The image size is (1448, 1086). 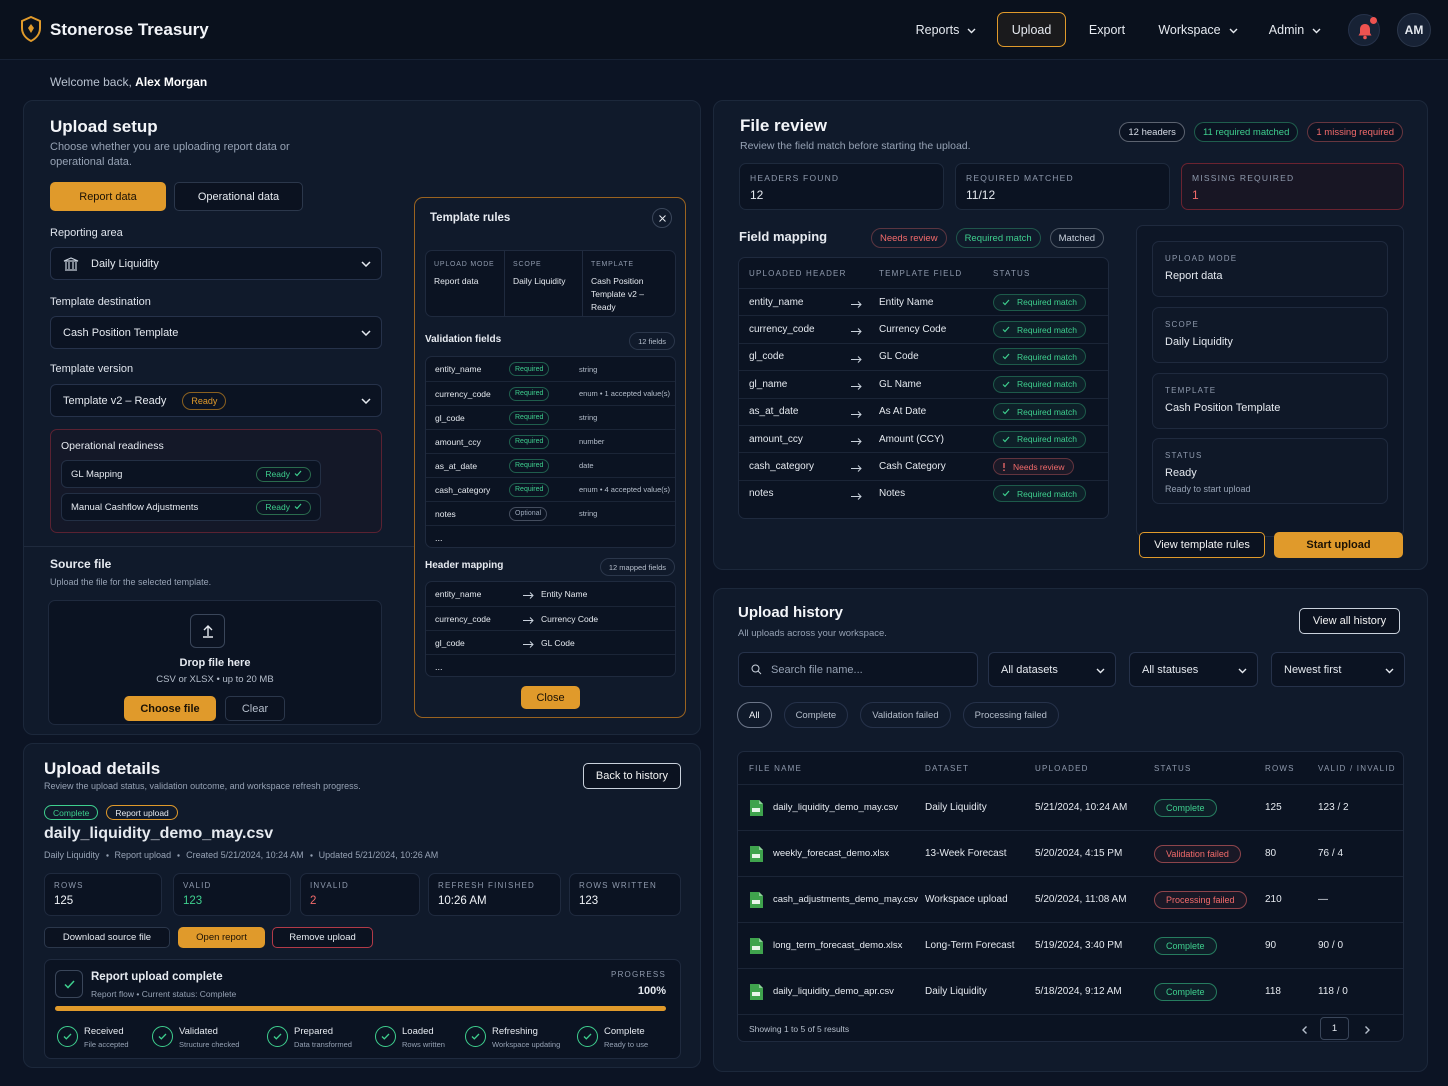 I want to click on validation-row: amount_ccy Required number, so click(x=550, y=441).